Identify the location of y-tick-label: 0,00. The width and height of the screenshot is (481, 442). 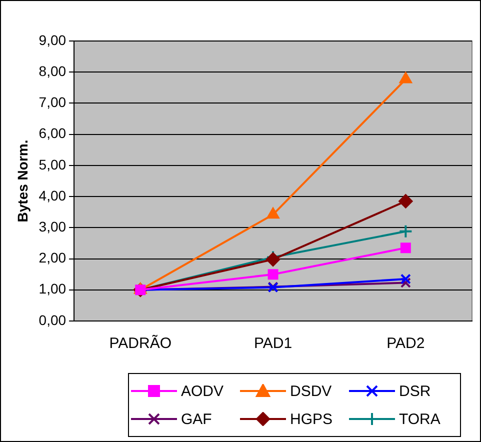
(52, 320).